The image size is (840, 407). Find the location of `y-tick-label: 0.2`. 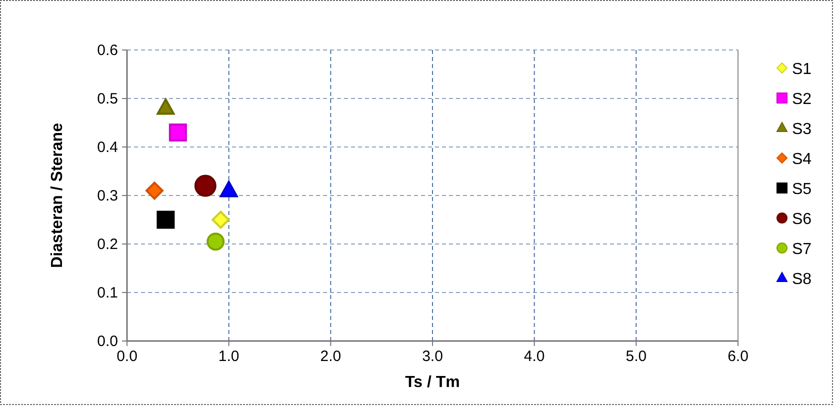

y-tick-label: 0.2 is located at coordinates (107, 244).